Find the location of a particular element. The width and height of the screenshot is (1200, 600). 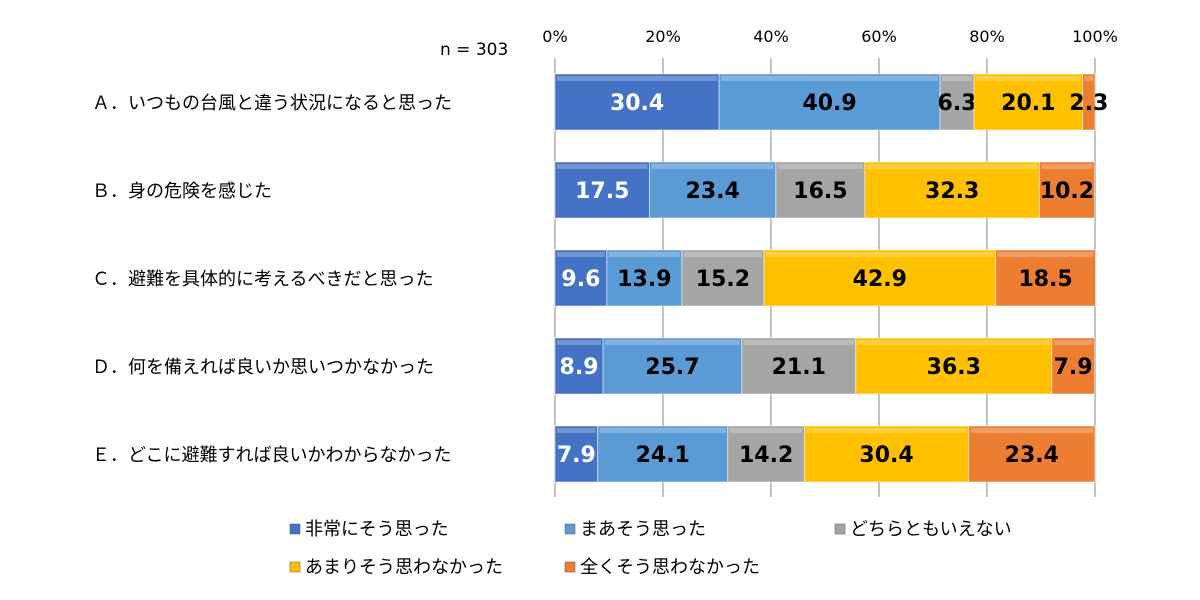

category-label: Ｃ．避難を具体的に考えるべきだと思った is located at coordinates (262, 279).